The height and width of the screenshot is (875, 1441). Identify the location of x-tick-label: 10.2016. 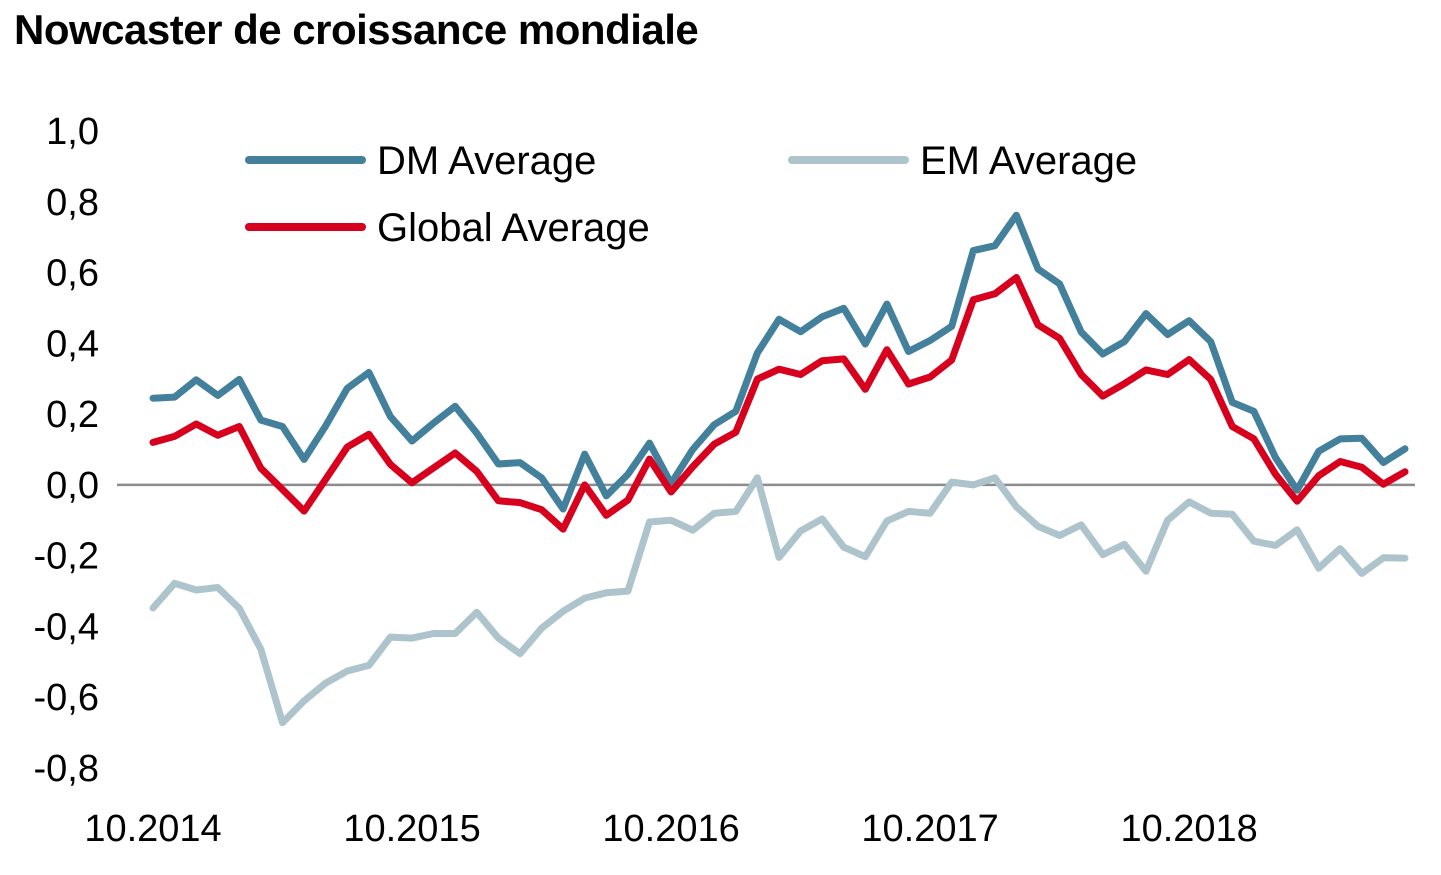
(670, 829).